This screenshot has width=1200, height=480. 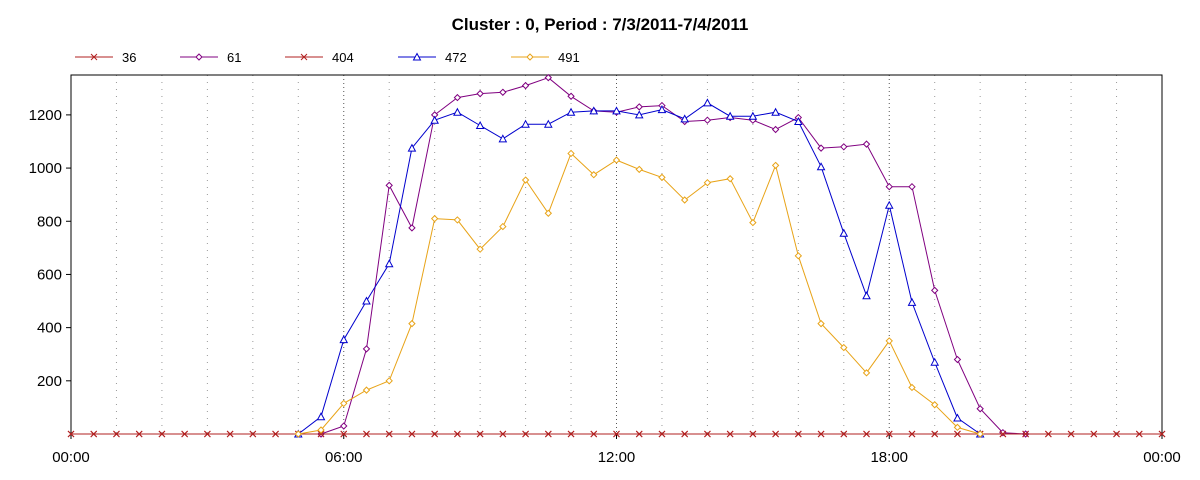 What do you see at coordinates (210, 57) in the screenshot?
I see `legend-item-61: 61` at bounding box center [210, 57].